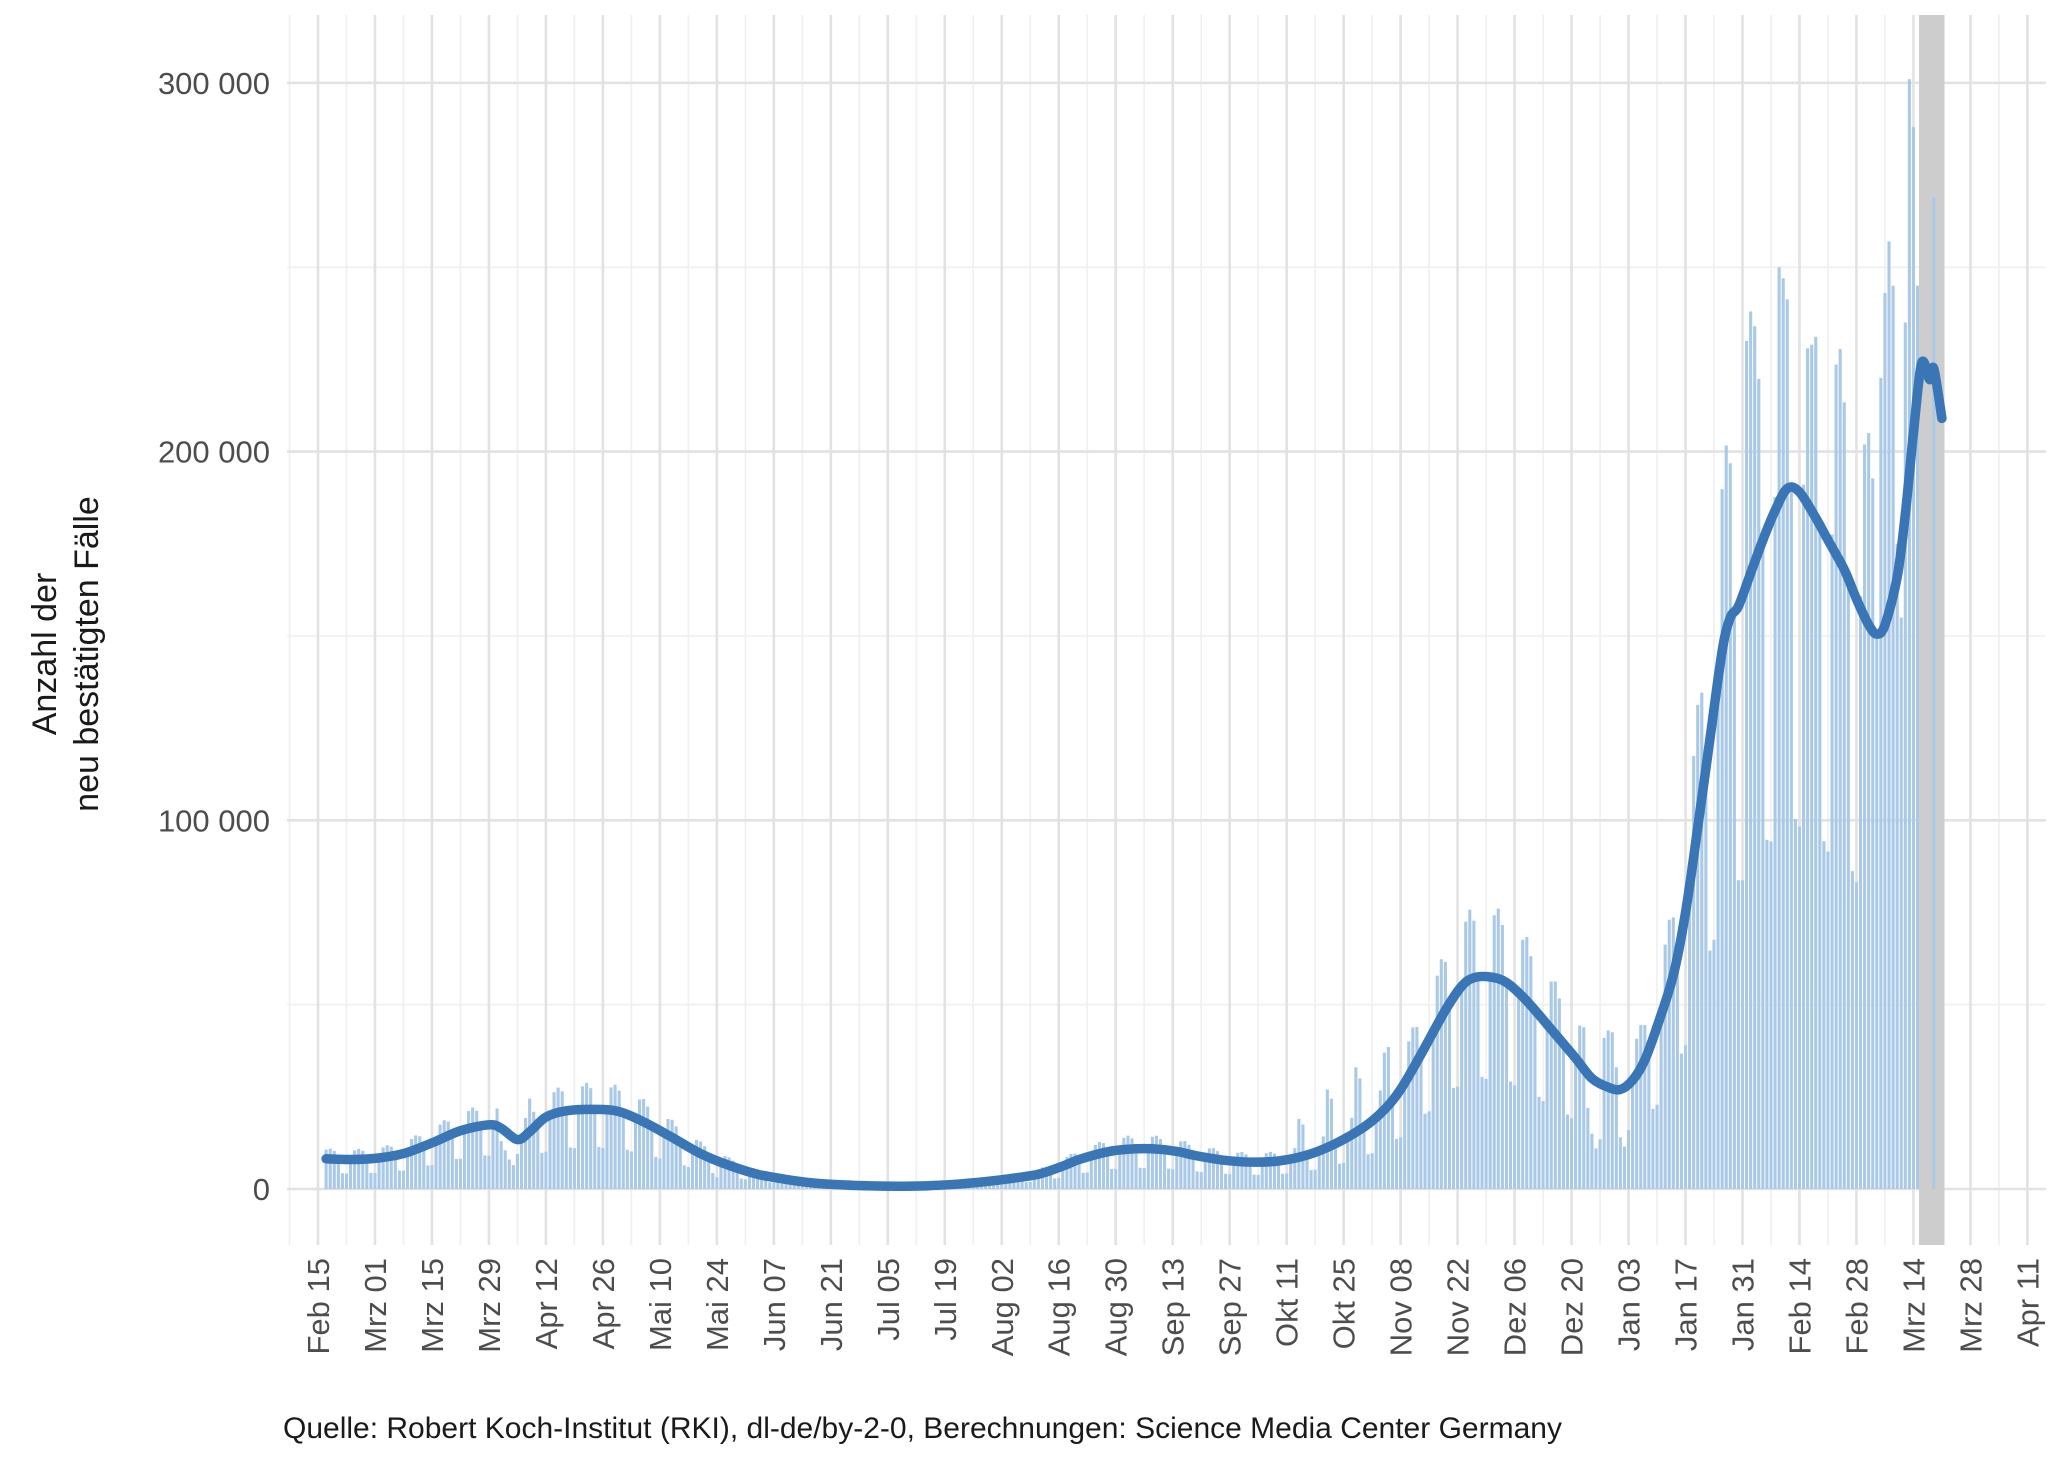  What do you see at coordinates (1173, 1307) in the screenshot?
I see `x-tick-label: Sep 13` at bounding box center [1173, 1307].